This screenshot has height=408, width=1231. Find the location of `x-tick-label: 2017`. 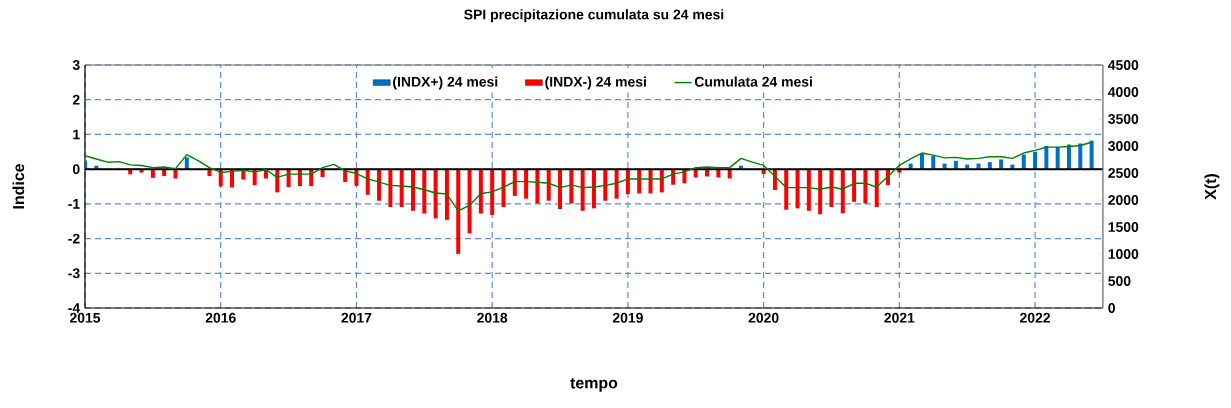

x-tick-label: 2017 is located at coordinates (356, 317).